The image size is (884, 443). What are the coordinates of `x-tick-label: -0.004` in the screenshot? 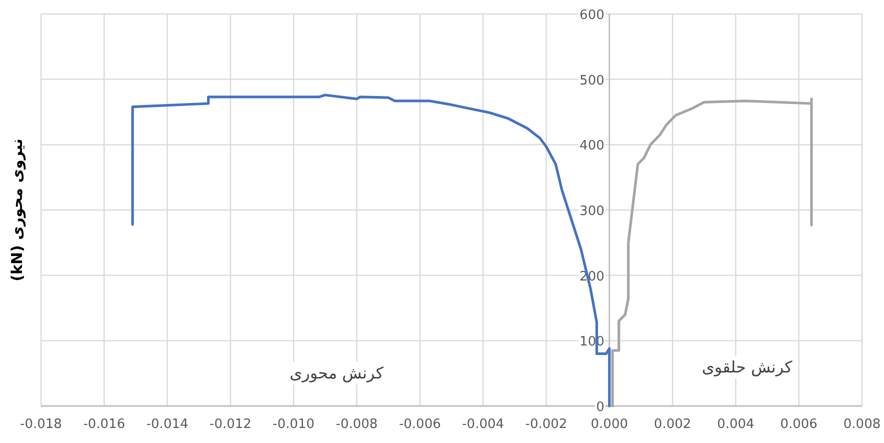 It's located at (483, 424).